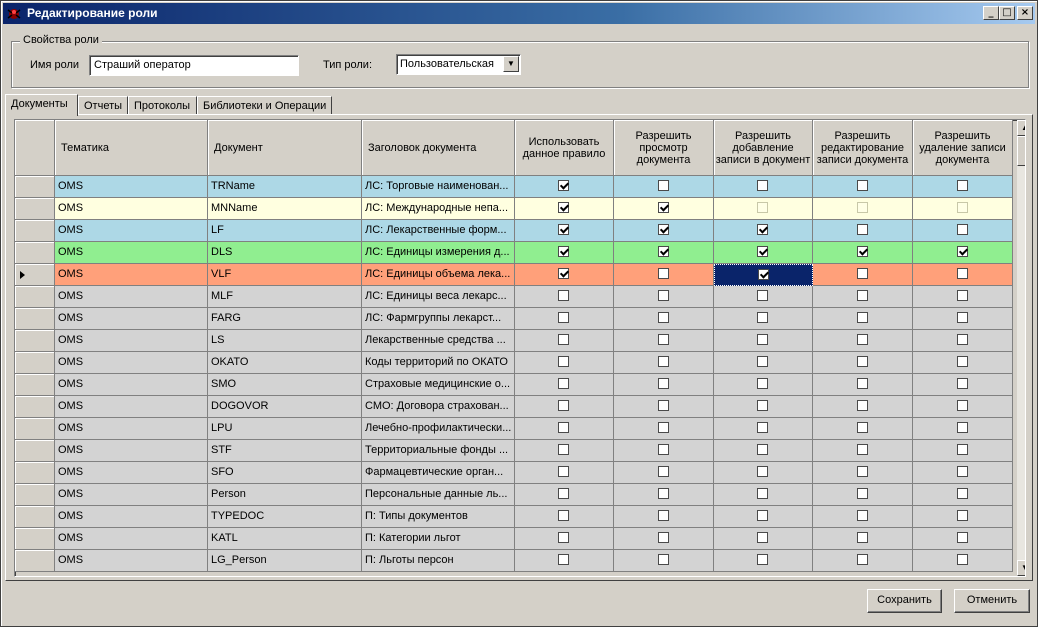  I want to click on column-header-use-rule: Использовать данное правило, so click(564, 148).